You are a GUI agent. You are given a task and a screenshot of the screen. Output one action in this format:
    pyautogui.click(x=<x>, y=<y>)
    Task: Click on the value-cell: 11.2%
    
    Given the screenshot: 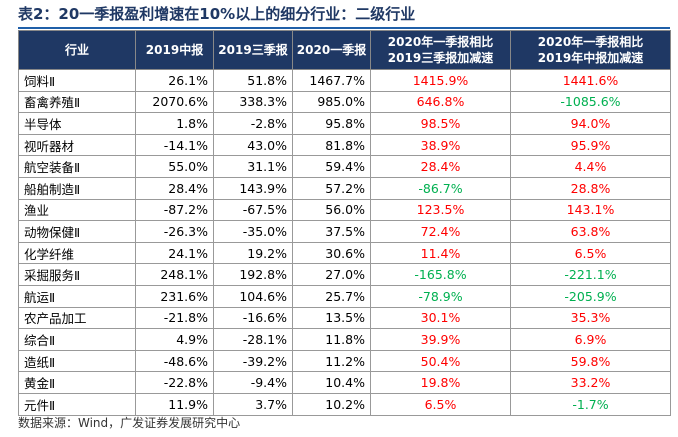 What is the action you would take?
    pyautogui.click(x=331, y=361)
    